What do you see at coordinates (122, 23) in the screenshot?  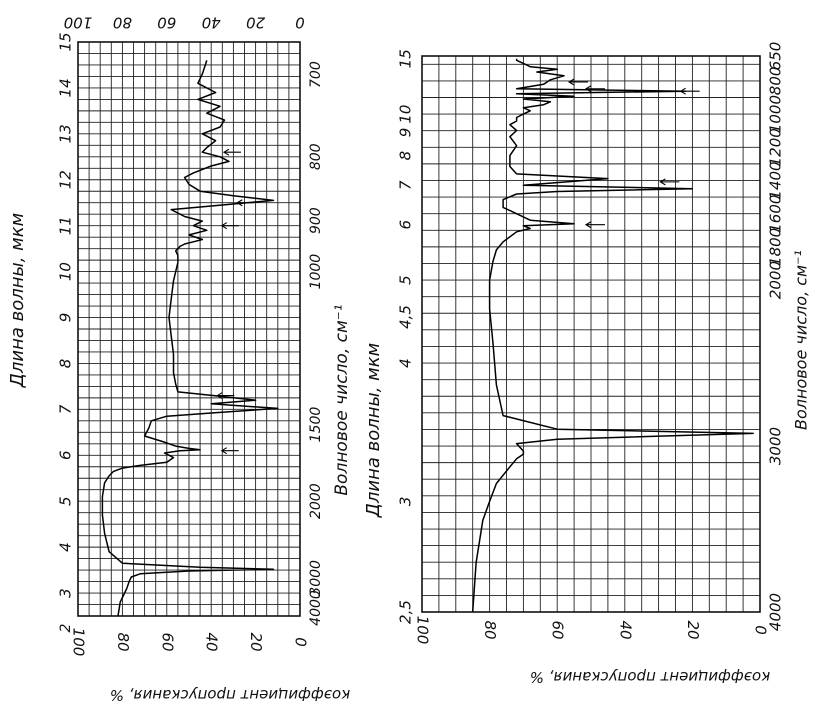 I see `transmission-tick-label-top: 80` at bounding box center [122, 23].